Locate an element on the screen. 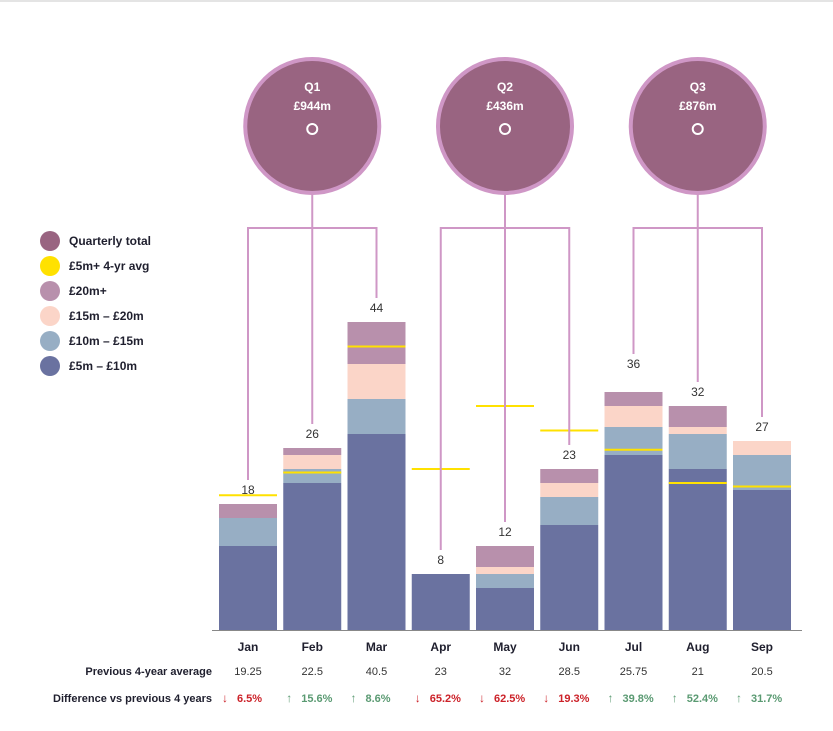 The height and width of the screenshot is (731, 833). legend-swatch-10m-15m is located at coordinates (50, 340).